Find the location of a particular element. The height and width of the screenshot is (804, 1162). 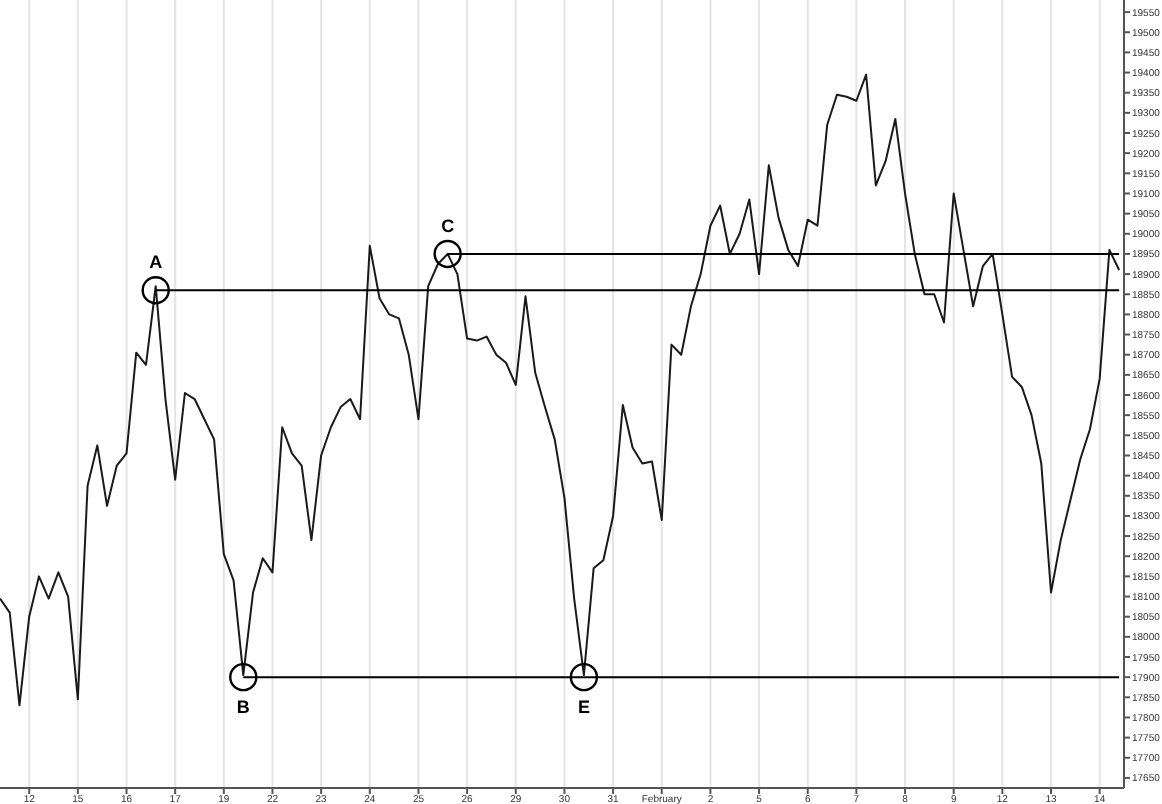

annotation: B is located at coordinates (243, 707).